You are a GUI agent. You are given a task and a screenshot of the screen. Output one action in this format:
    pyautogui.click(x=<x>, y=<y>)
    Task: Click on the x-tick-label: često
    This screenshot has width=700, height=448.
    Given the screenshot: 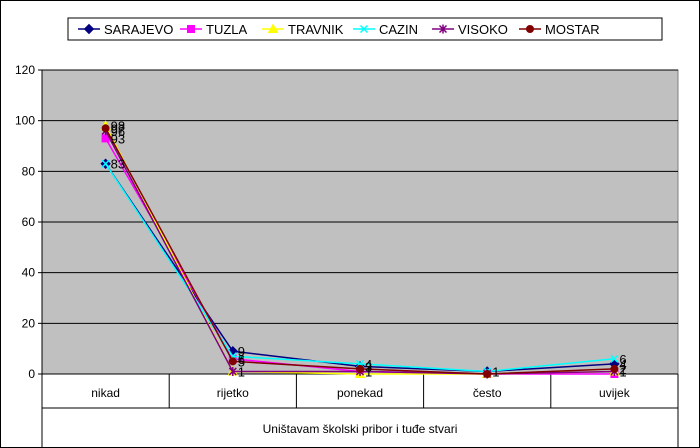 What is the action you would take?
    pyautogui.click(x=487, y=393)
    